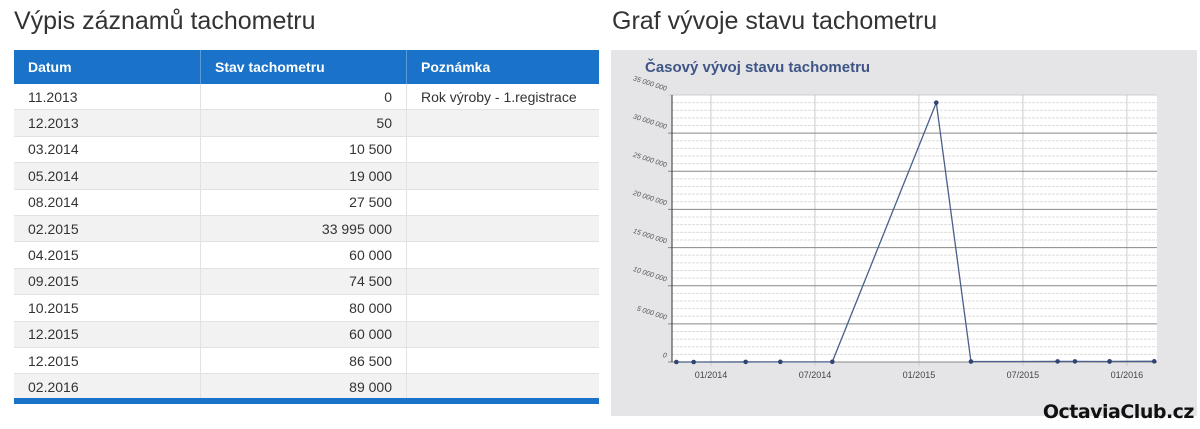 The width and height of the screenshot is (1200, 429). I want to click on table-row: 11.2013 0 Rok výroby - 1.registrace, so click(306, 97).